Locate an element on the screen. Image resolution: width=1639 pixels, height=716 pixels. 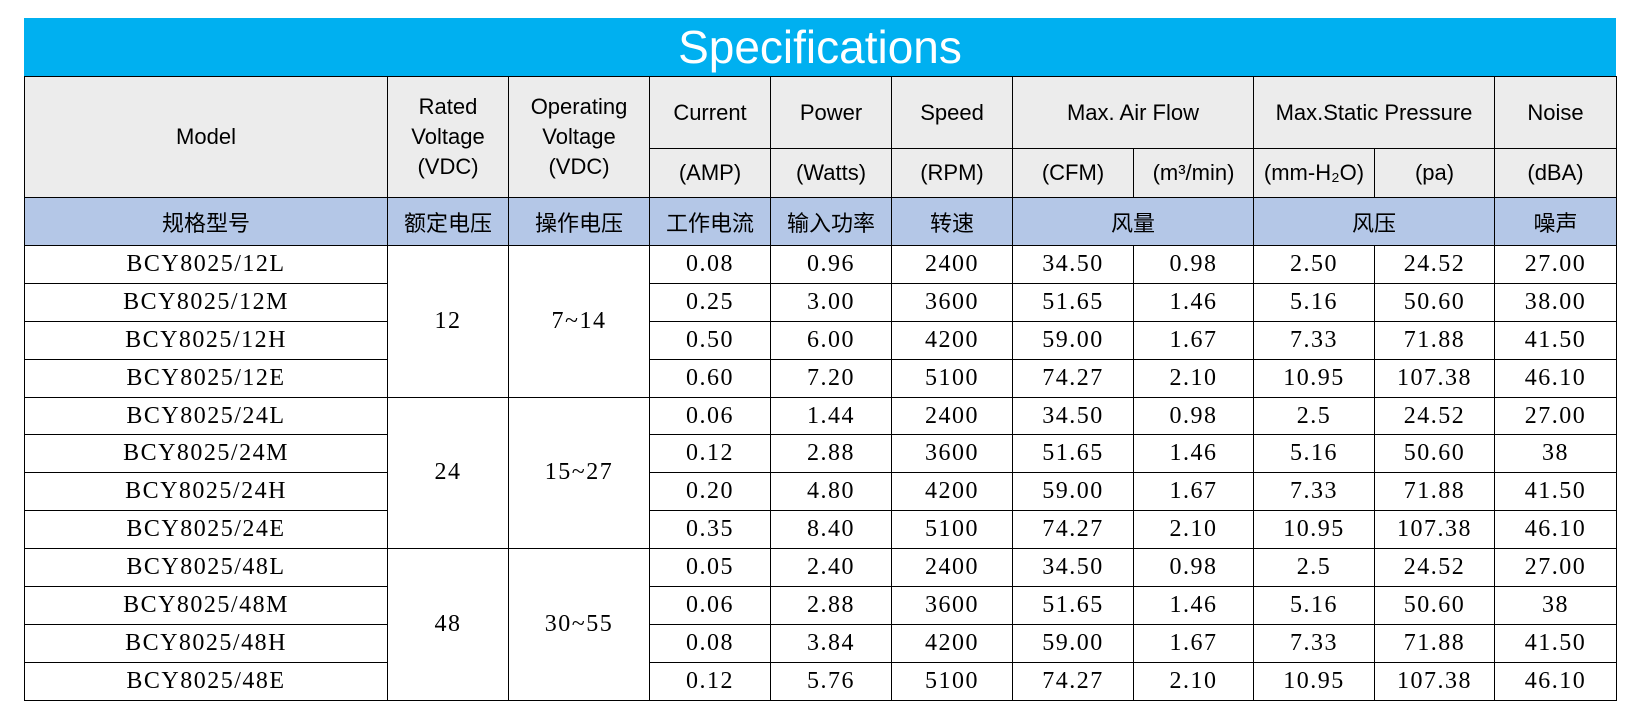
value-cell: 4.80 is located at coordinates (831, 492).